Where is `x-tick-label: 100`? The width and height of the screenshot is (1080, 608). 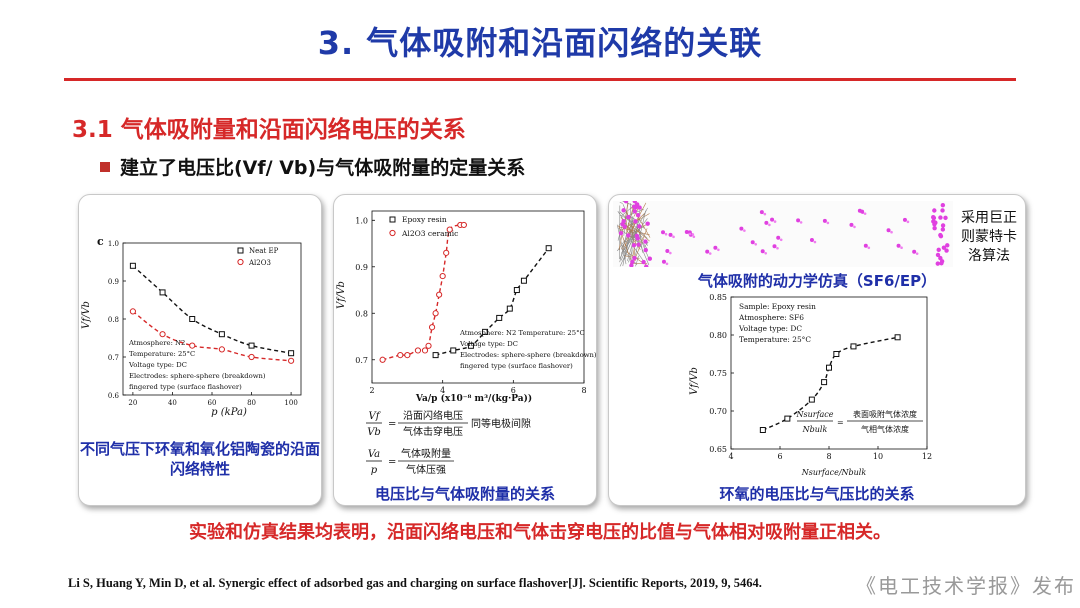
x-tick-label: 100 is located at coordinates (290, 403).